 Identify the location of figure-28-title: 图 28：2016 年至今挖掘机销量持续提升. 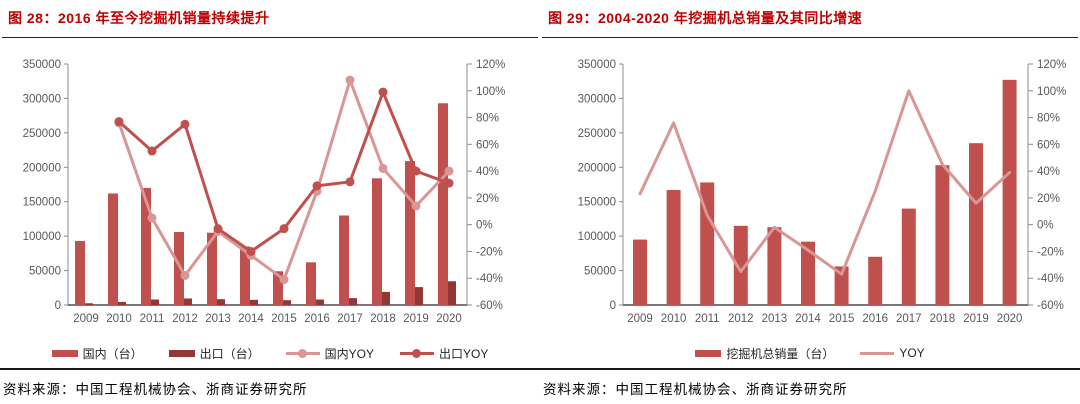
(139, 18).